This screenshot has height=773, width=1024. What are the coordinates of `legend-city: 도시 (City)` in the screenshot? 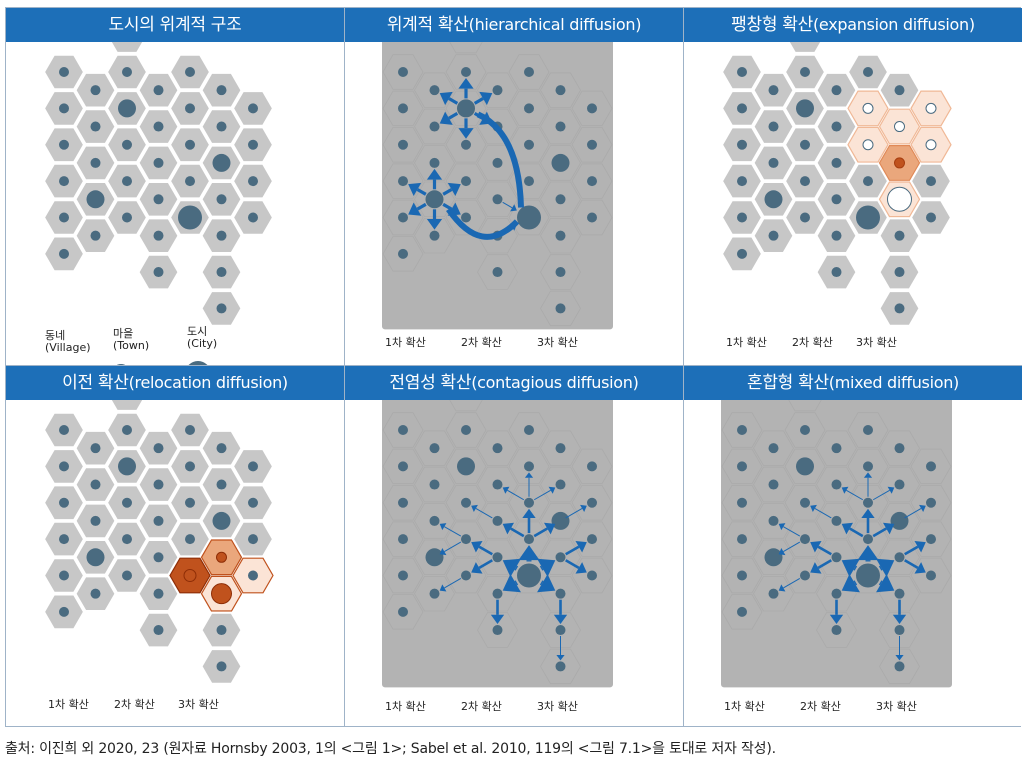 It's located at (200, 345).